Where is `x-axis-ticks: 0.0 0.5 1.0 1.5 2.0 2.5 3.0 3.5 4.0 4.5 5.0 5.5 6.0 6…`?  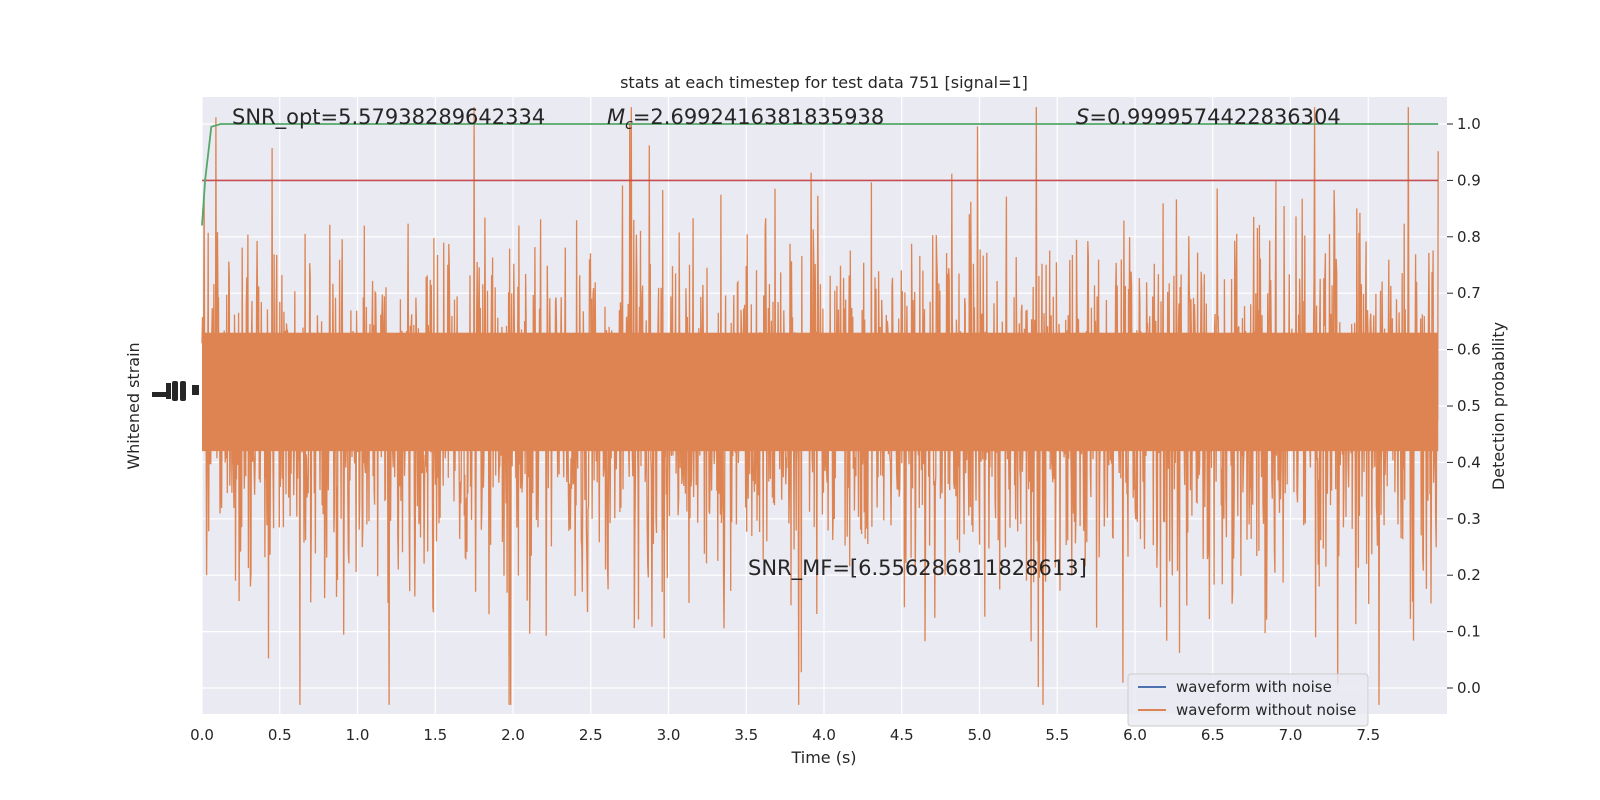
x-axis-ticks: 0.0 0.5 1.0 1.5 2.0 2.5 3.0 3.5 4.0 4.5 5.0 5.5 6.0 6… is located at coordinates (785, 735).